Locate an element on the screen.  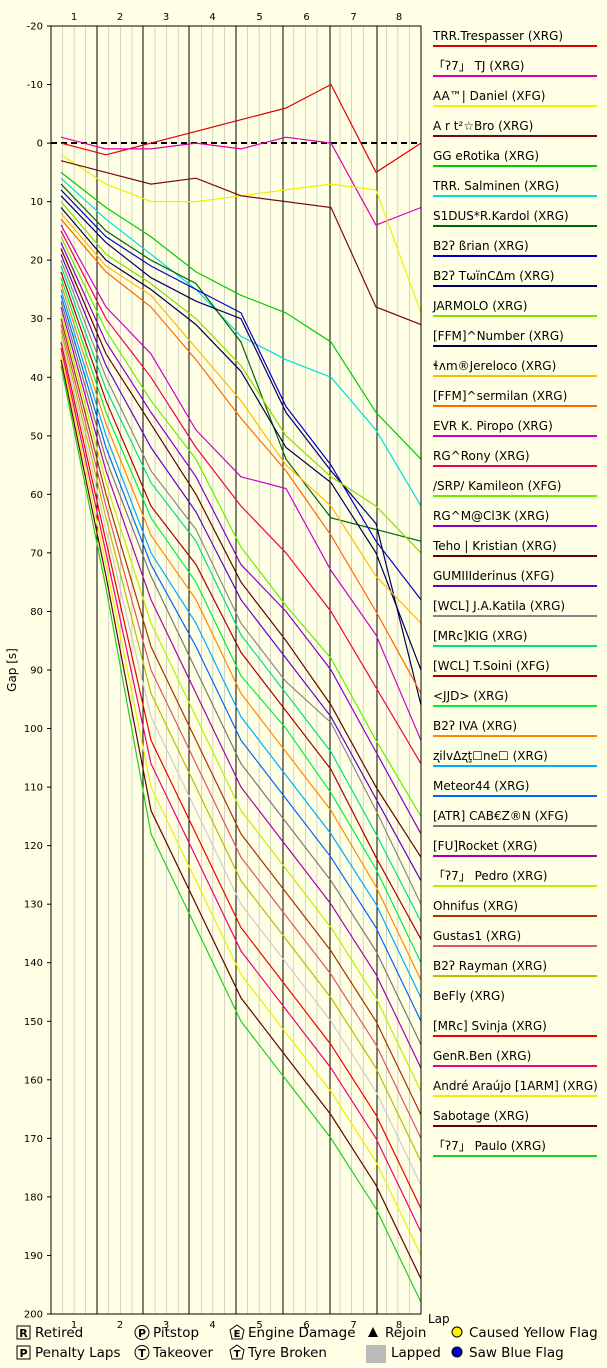
y-axis-label: Gap [s] is located at coordinates (12, 670).